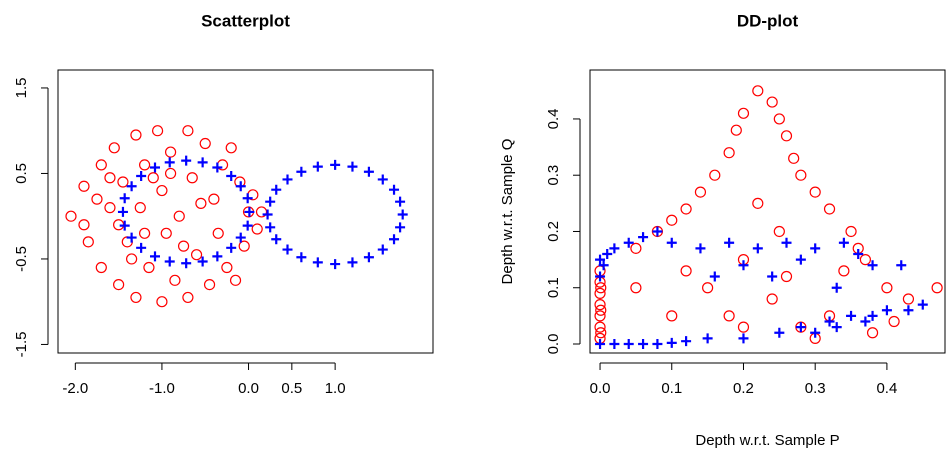 The image size is (948, 465). What do you see at coordinates (245, 20) in the screenshot?
I see `chart-title: Scatterplot` at bounding box center [245, 20].